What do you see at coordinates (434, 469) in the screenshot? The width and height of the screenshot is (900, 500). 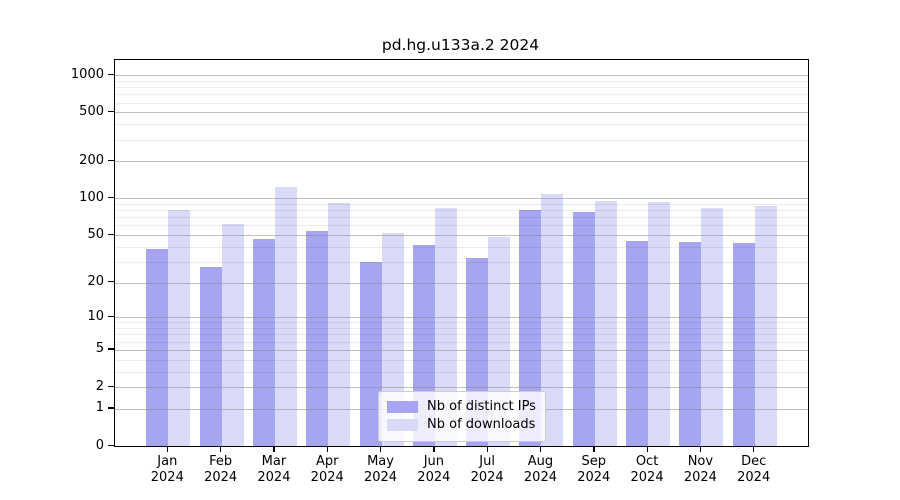 I see `x-axis-tick-label: Jun 2024` at bounding box center [434, 469].